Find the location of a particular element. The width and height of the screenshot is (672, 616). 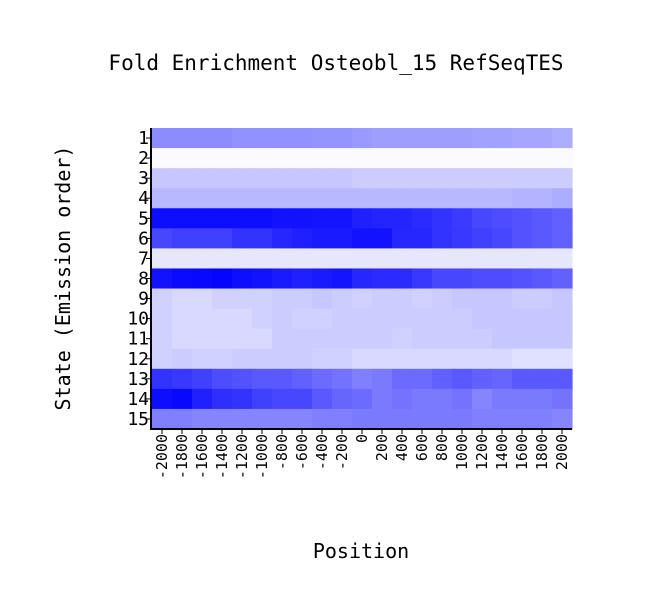

column-label: 400 is located at coordinates (402, 447).